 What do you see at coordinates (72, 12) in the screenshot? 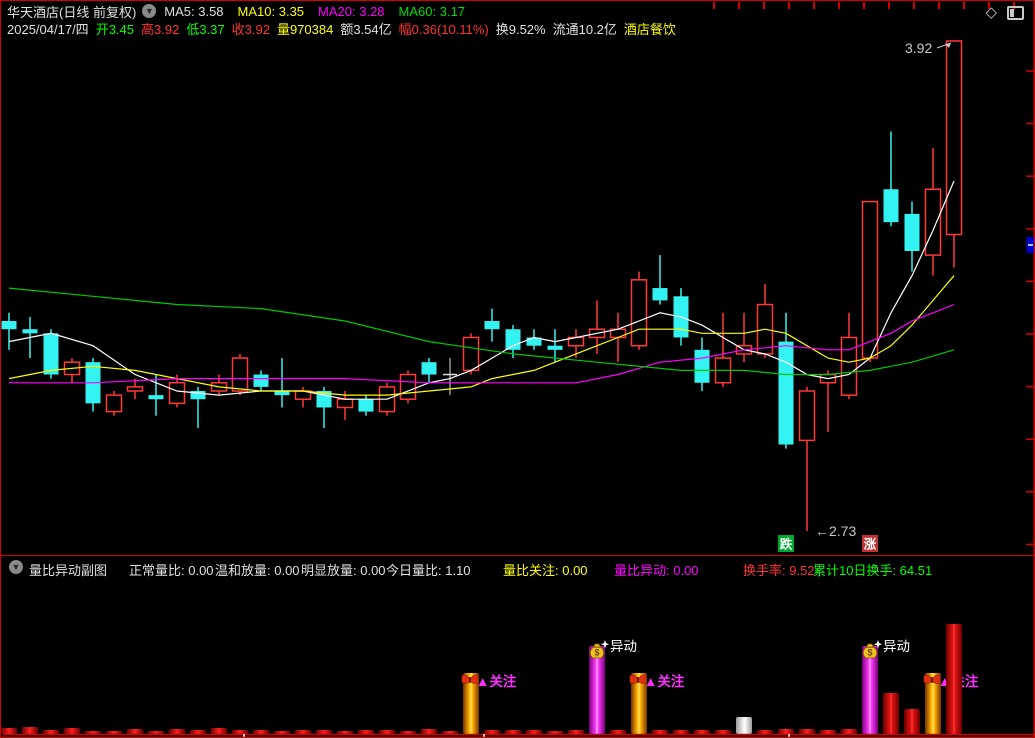
I see `window-title: 华天酒店(日线 前复权)` at bounding box center [72, 12].